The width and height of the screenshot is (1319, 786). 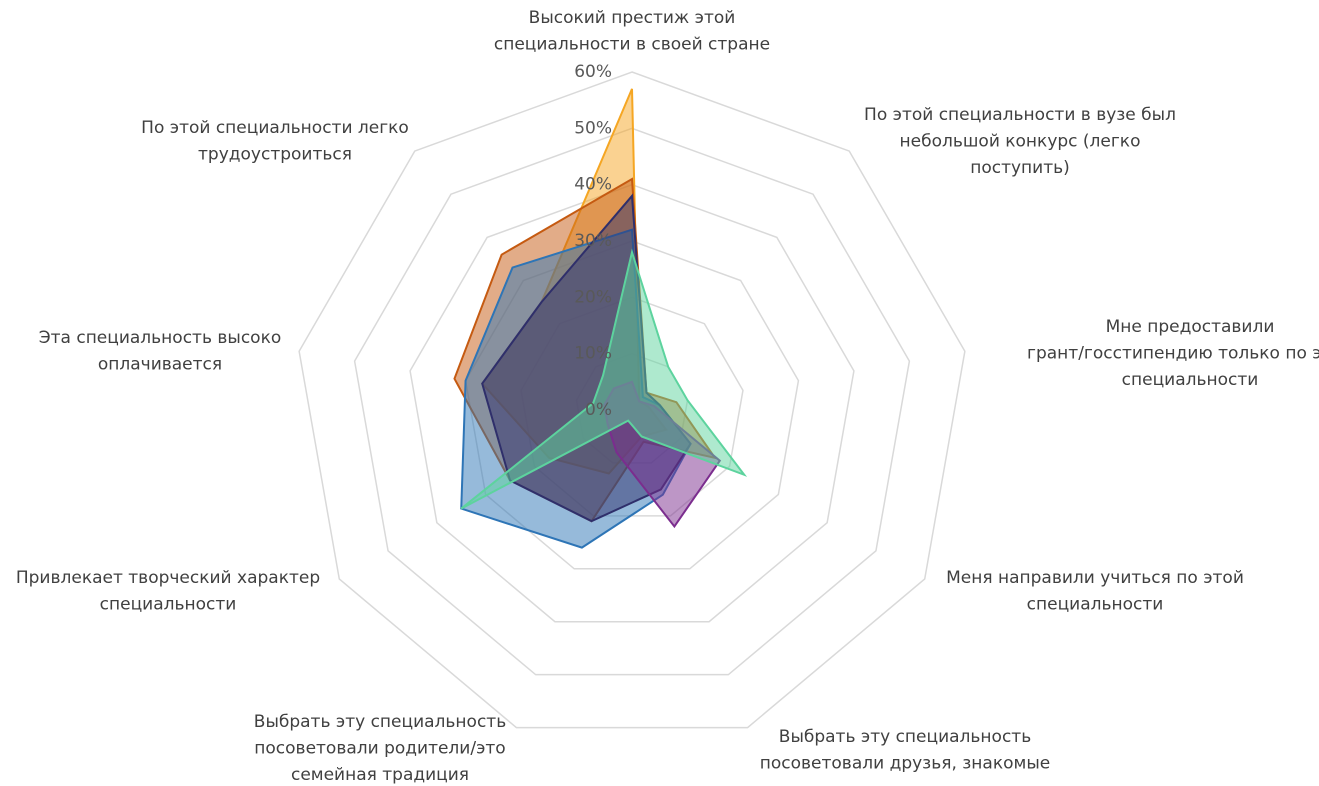 What do you see at coordinates (380, 775) in the screenshot?
I see `axis-label: семейная традиция` at bounding box center [380, 775].